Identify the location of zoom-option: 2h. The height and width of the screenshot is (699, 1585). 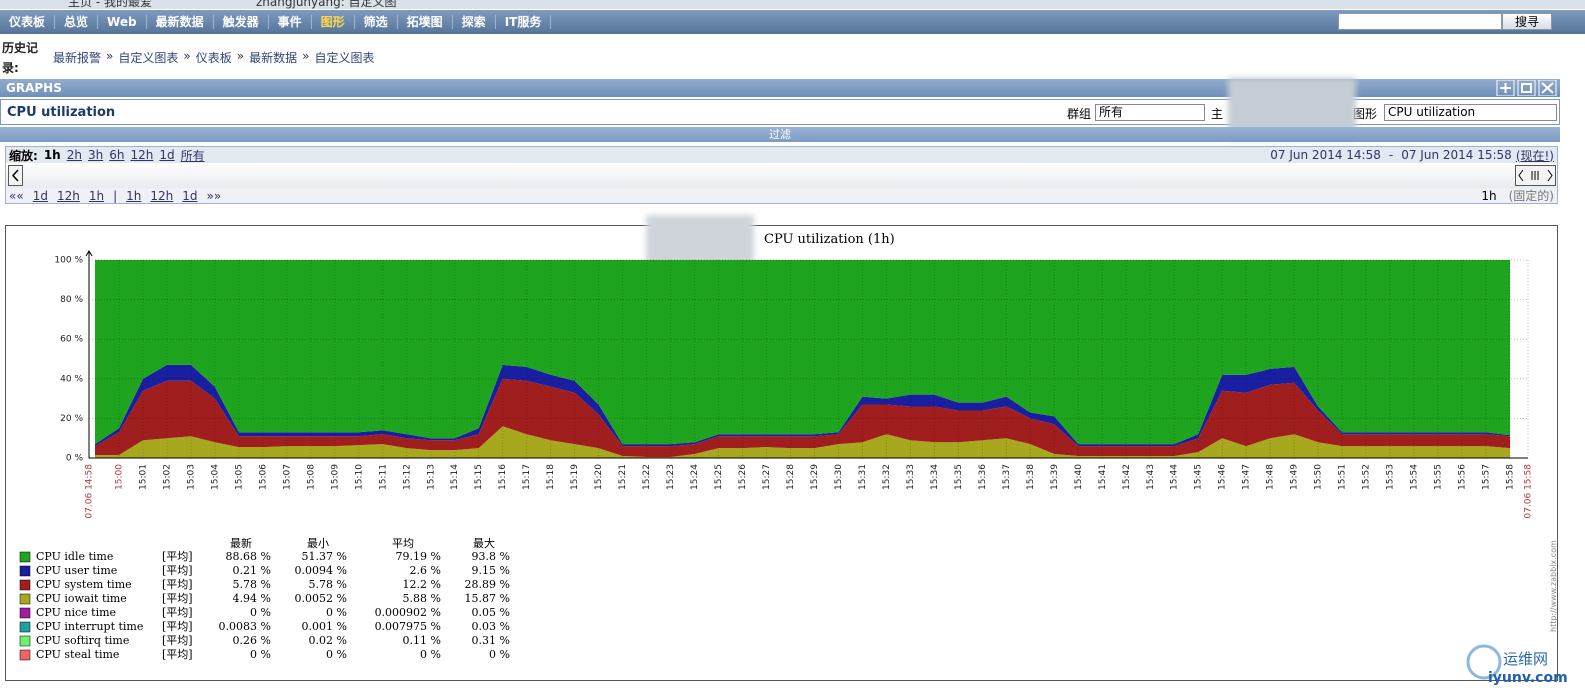
(74, 155).